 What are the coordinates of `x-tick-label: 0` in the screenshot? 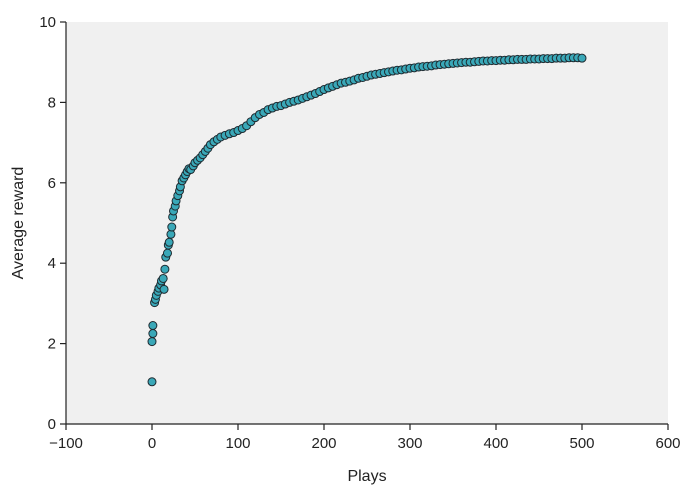 It's located at (152, 443).